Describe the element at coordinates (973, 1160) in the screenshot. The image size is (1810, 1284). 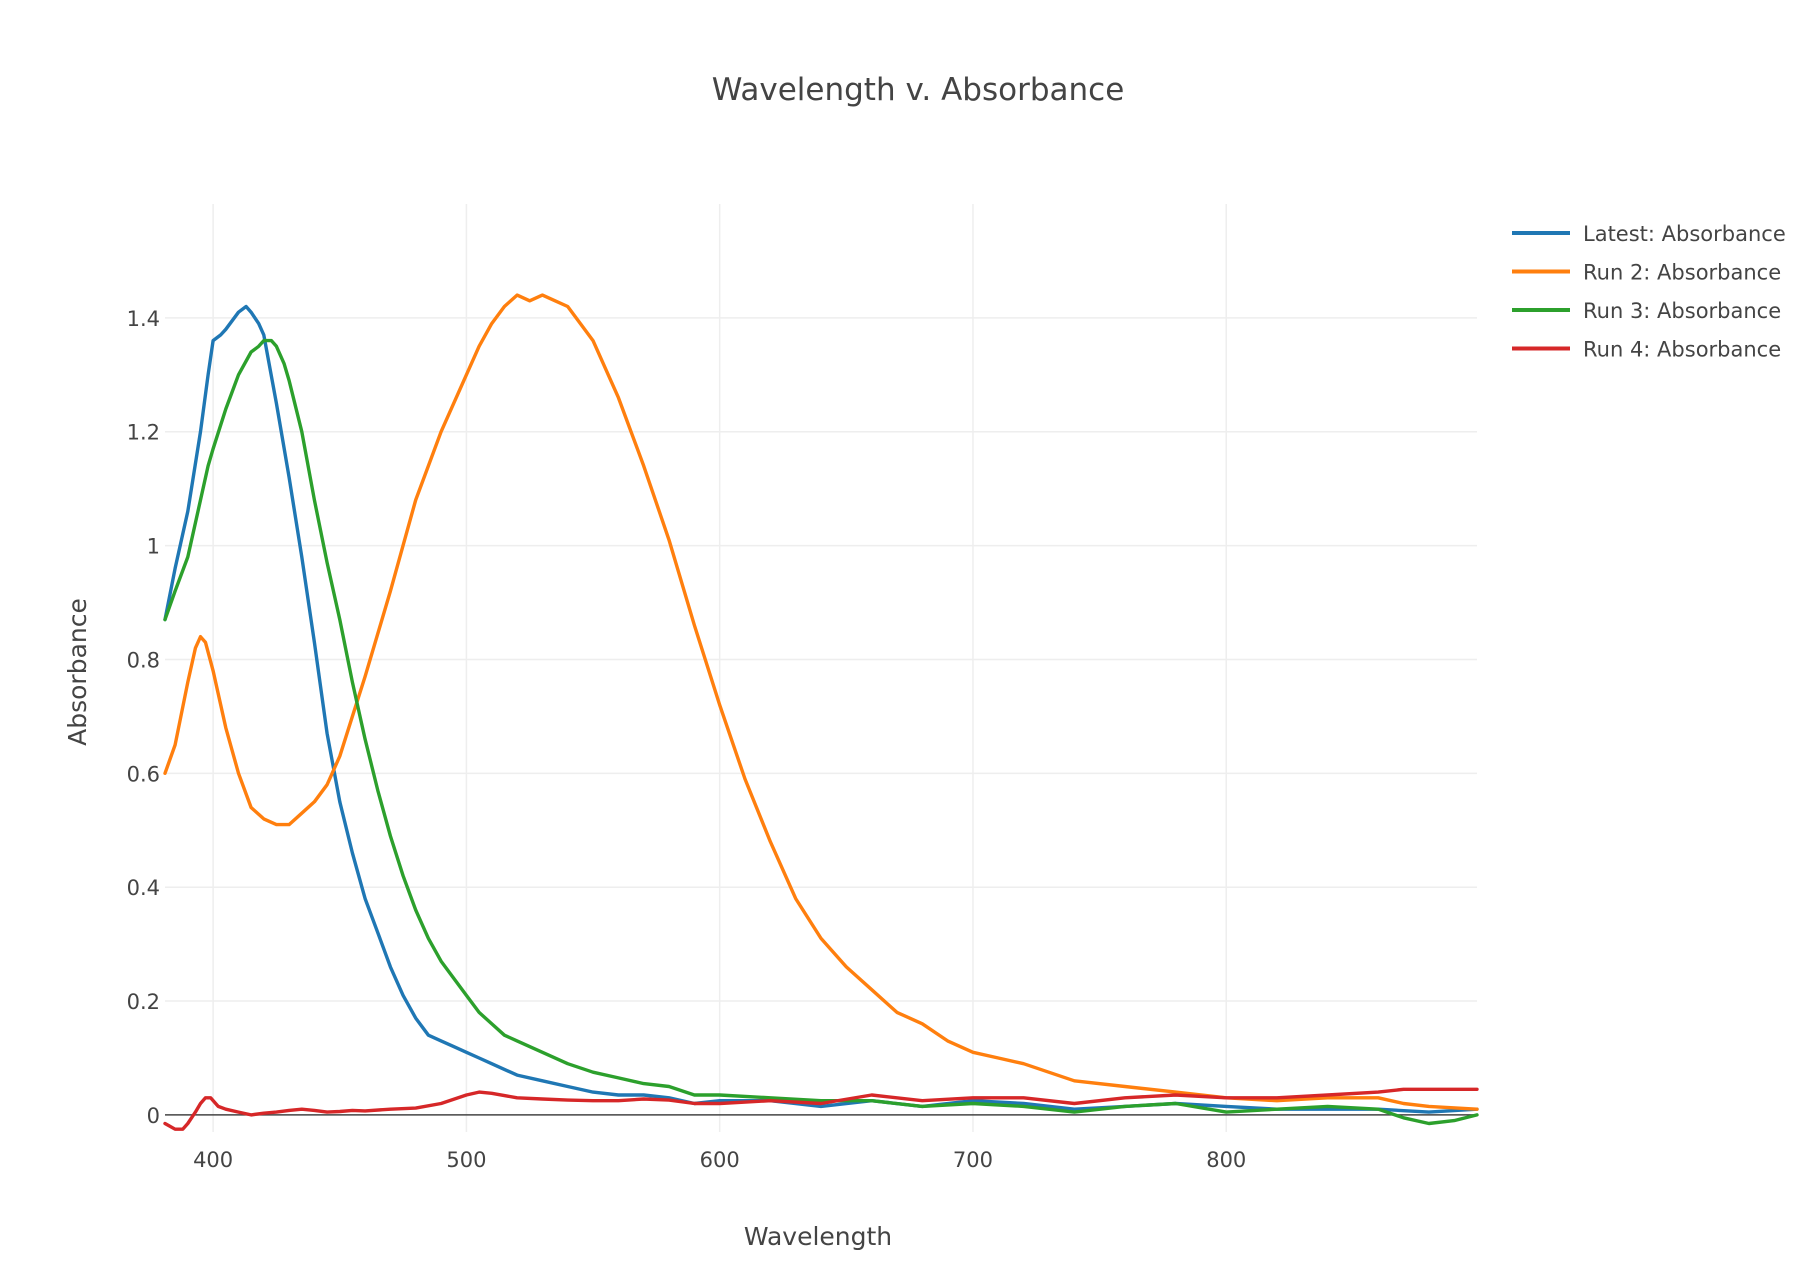
I see `x-tick-label: 700` at that location.